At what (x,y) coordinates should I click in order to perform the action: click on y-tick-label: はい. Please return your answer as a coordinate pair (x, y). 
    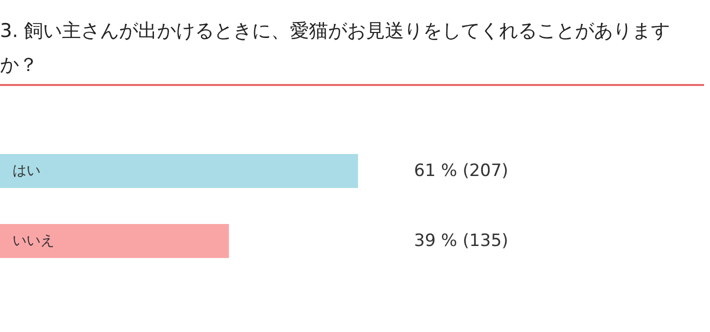
    Looking at the image, I should click on (26, 171).